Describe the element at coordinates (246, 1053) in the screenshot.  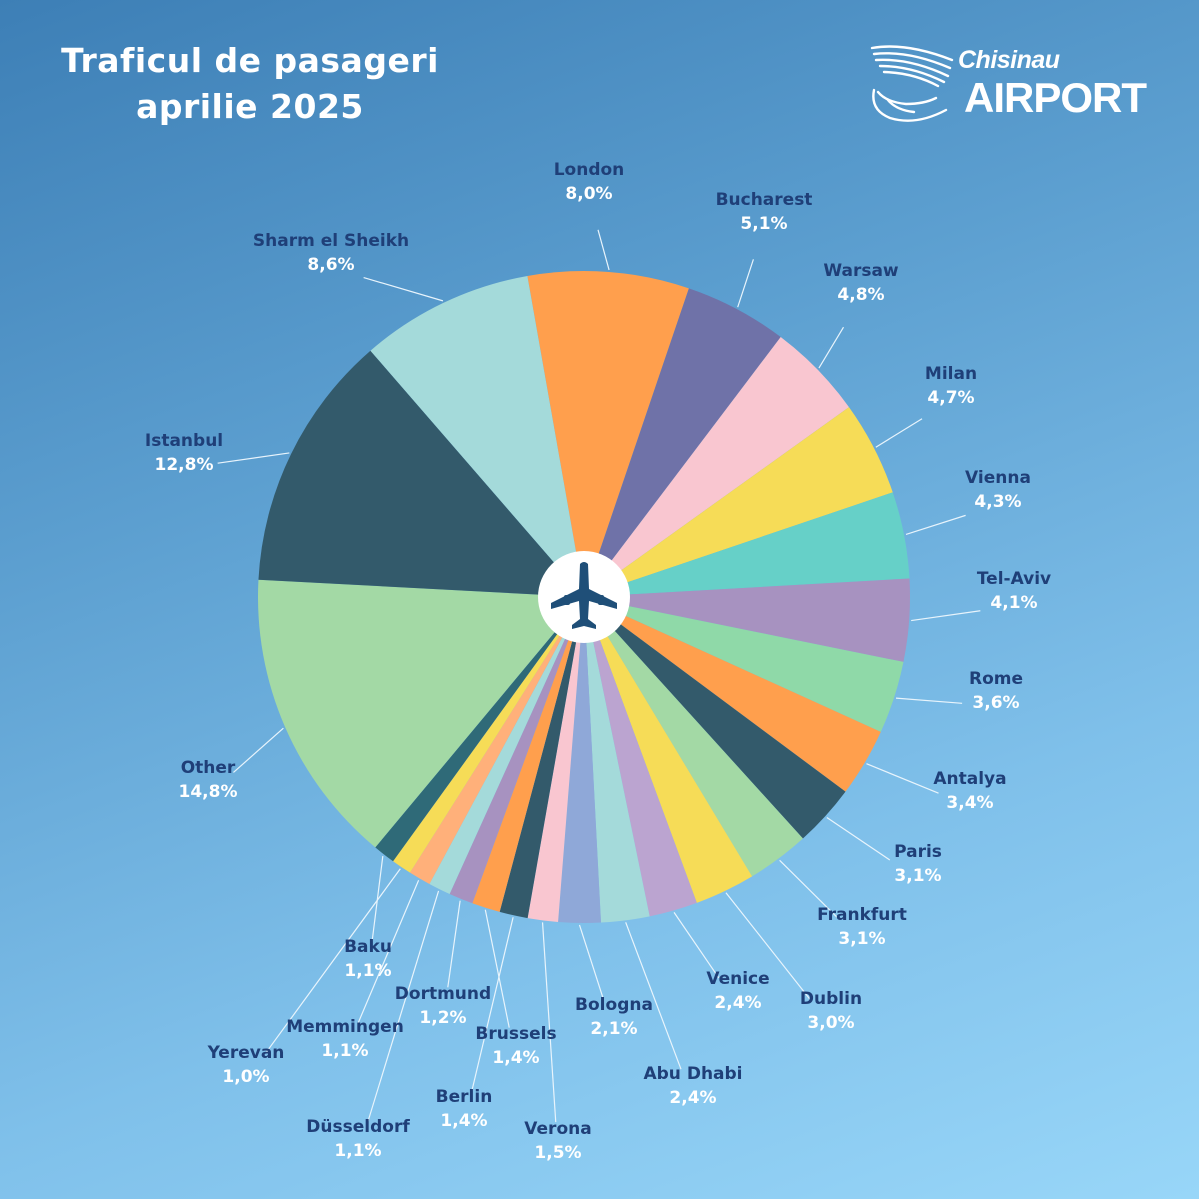
I see `slice-name-yerevan: Yerevan` at that location.